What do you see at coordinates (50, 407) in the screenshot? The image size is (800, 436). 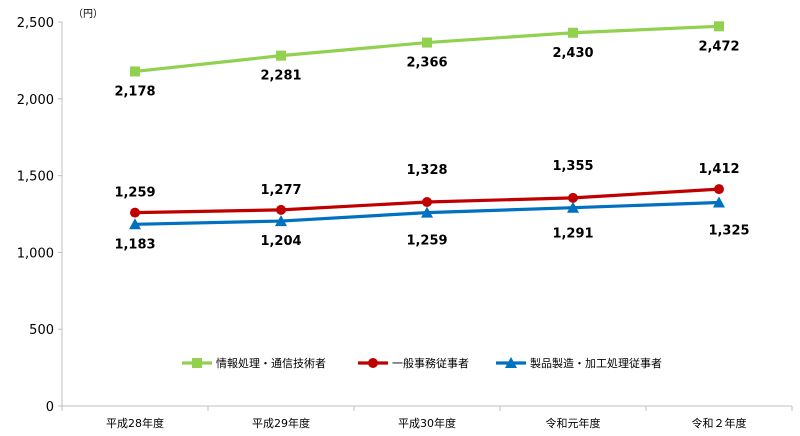 I see `y-tick-label: 0` at bounding box center [50, 407].